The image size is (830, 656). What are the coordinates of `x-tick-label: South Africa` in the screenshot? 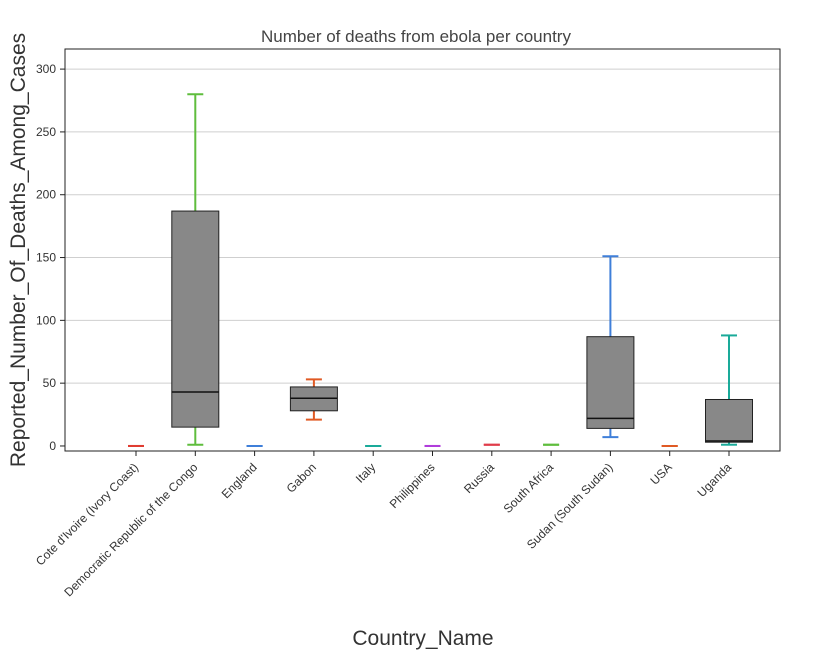 It's located at (529, 488).